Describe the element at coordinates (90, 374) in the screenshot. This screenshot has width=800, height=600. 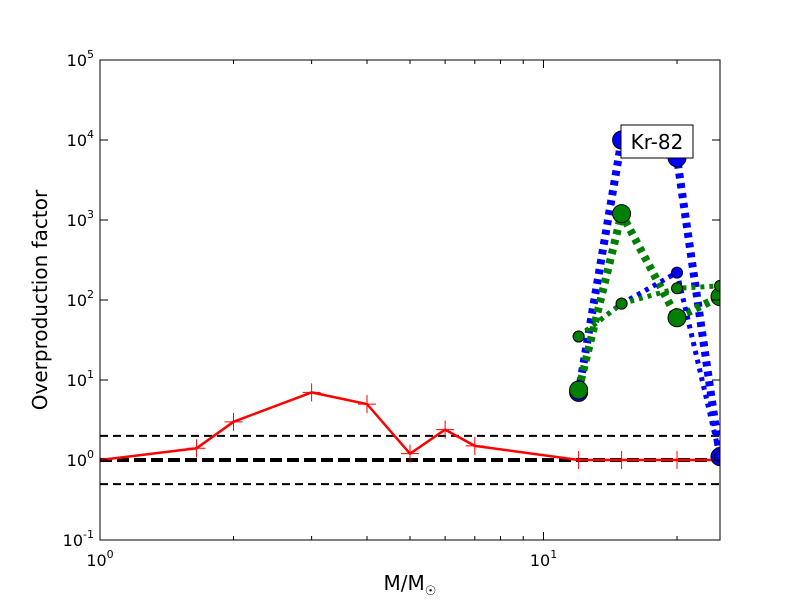
I see `y-tick-exponent: 1` at that location.